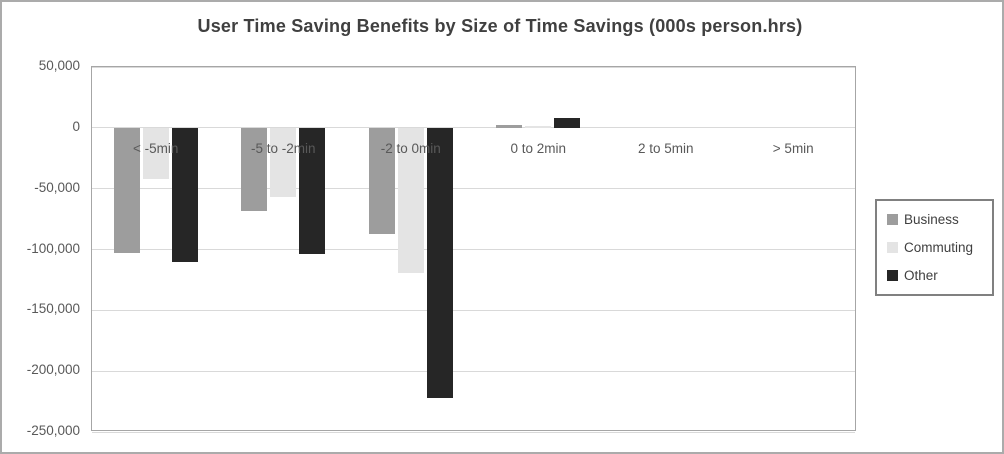  Describe the element at coordinates (473, 310) in the screenshot. I see `gridline--150,000` at that location.